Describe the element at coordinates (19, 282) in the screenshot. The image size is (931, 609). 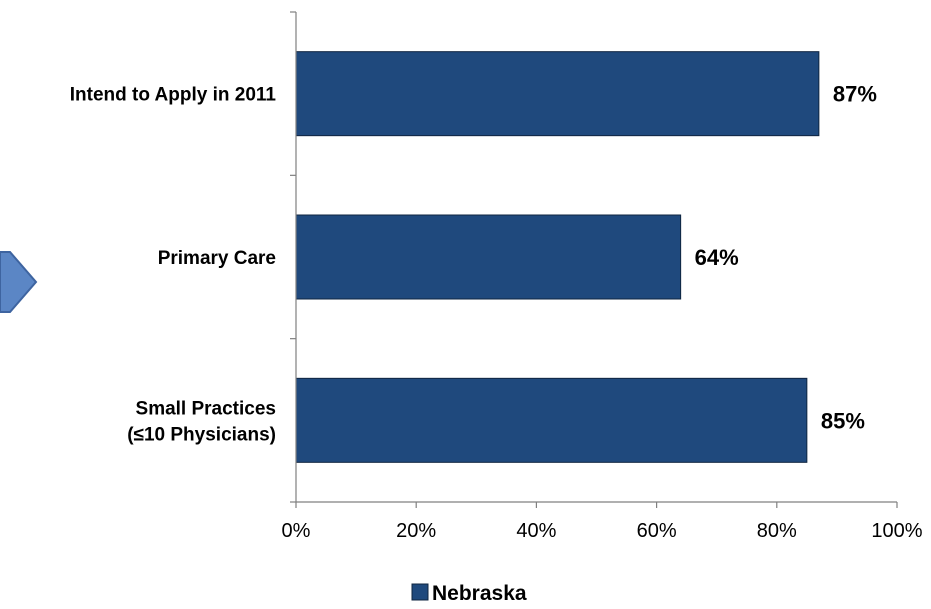
I see `chevron-arrow-icon` at that location.